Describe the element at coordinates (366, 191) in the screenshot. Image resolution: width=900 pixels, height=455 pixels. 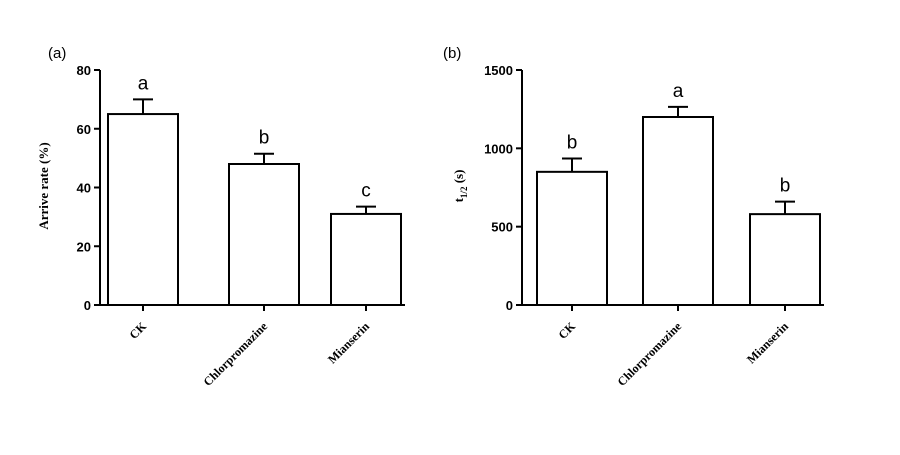
I see `panel-a-significance-letter: c` at that location.